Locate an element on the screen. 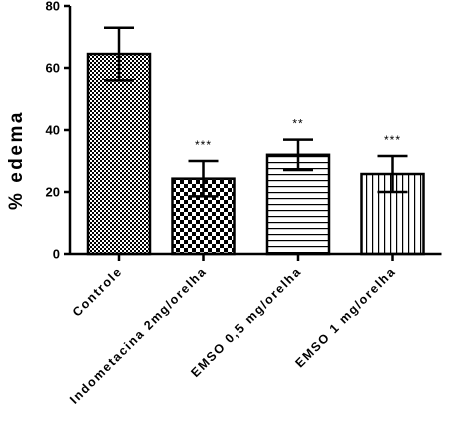  x-tick-label: Controle is located at coordinates (97, 291).